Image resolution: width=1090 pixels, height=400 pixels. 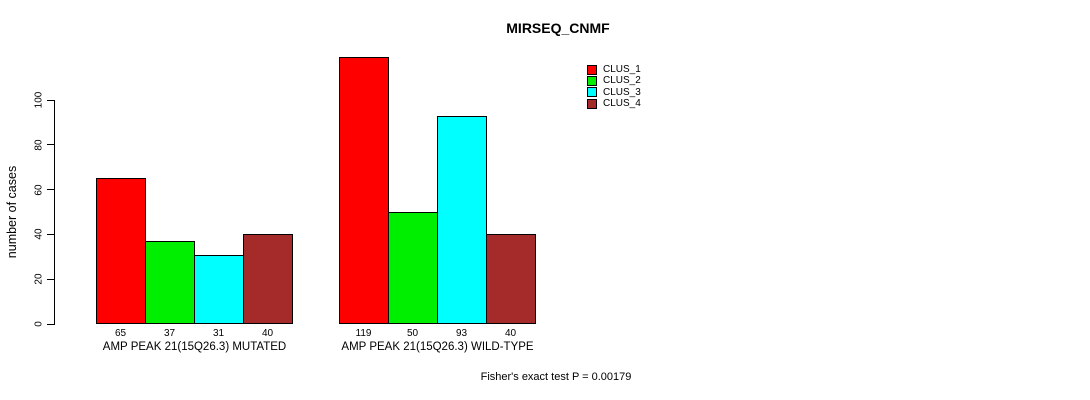 What do you see at coordinates (558, 28) in the screenshot?
I see `chart-title: MIRSEQ_CNMF` at bounding box center [558, 28].